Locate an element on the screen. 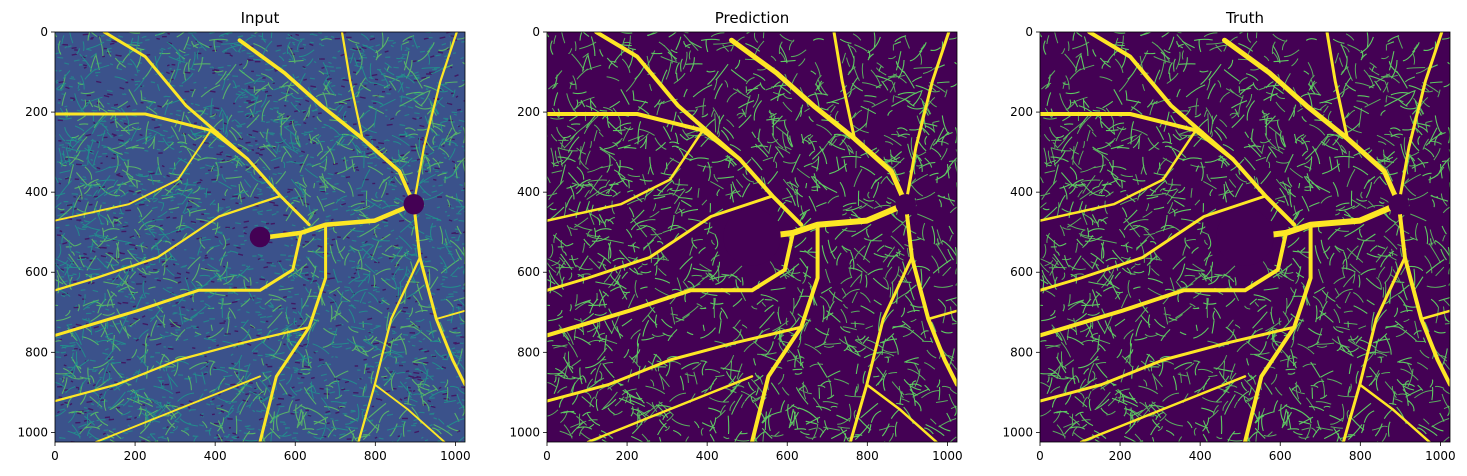 Image resolution: width=1467 pixels, height=476 pixels. panel-title: Prediction is located at coordinates (752, 18).